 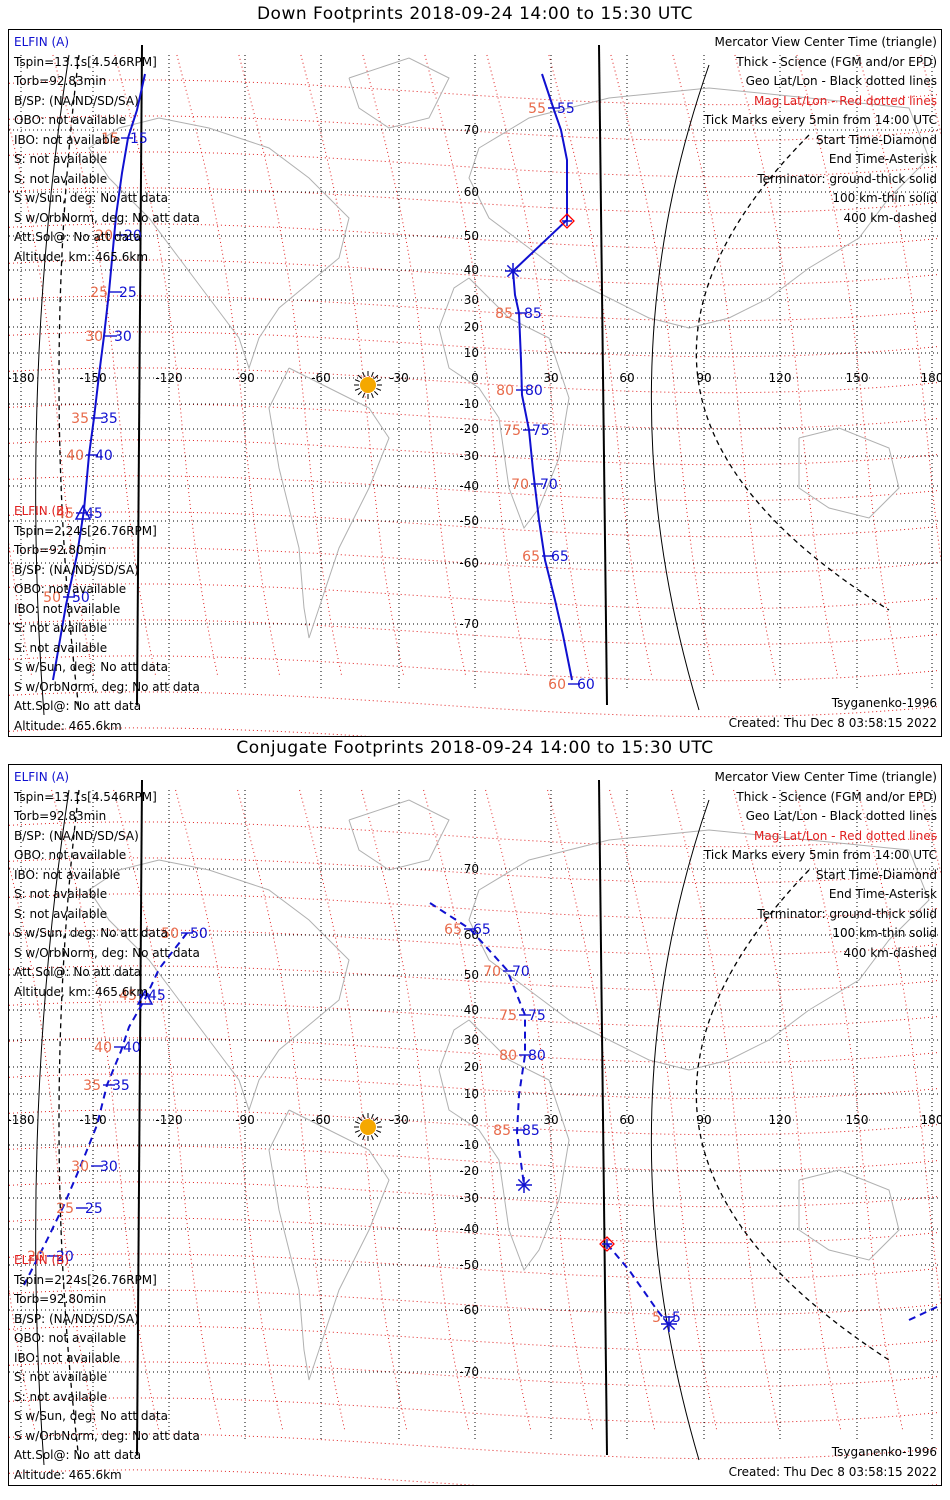 I want to click on terminator-100km-line-west, so click(x=52, y=1127).